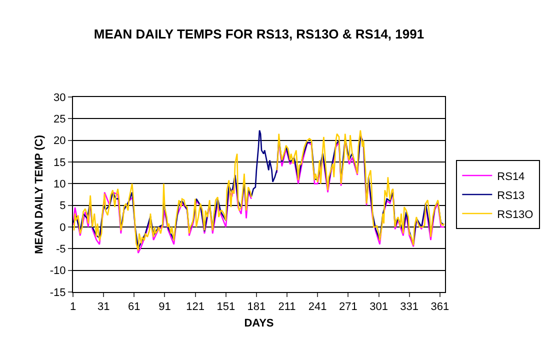  What do you see at coordinates (58, 271) in the screenshot?
I see `y-tick-label: -10` at bounding box center [58, 271].